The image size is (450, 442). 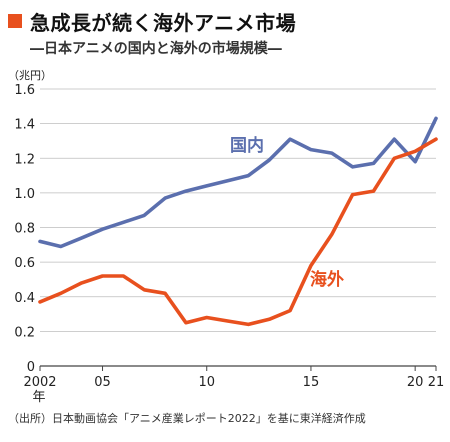 I want to click on x-tick-label: 05, so click(x=102, y=382).